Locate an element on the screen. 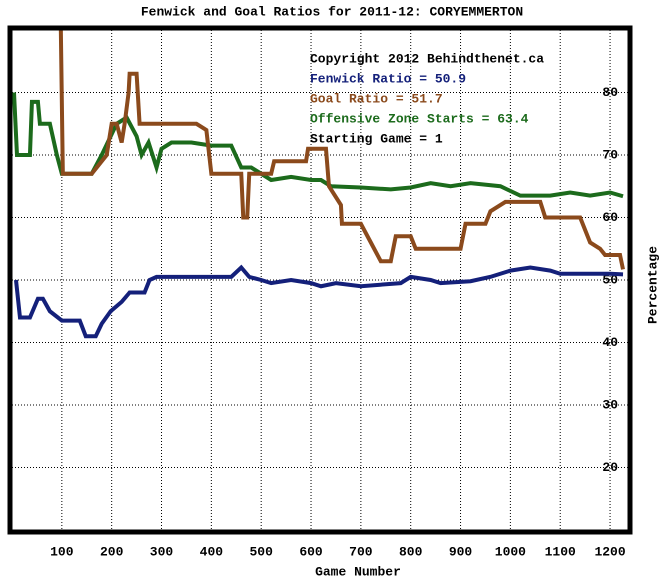  x-tick-label: 1000 is located at coordinates (510, 551).